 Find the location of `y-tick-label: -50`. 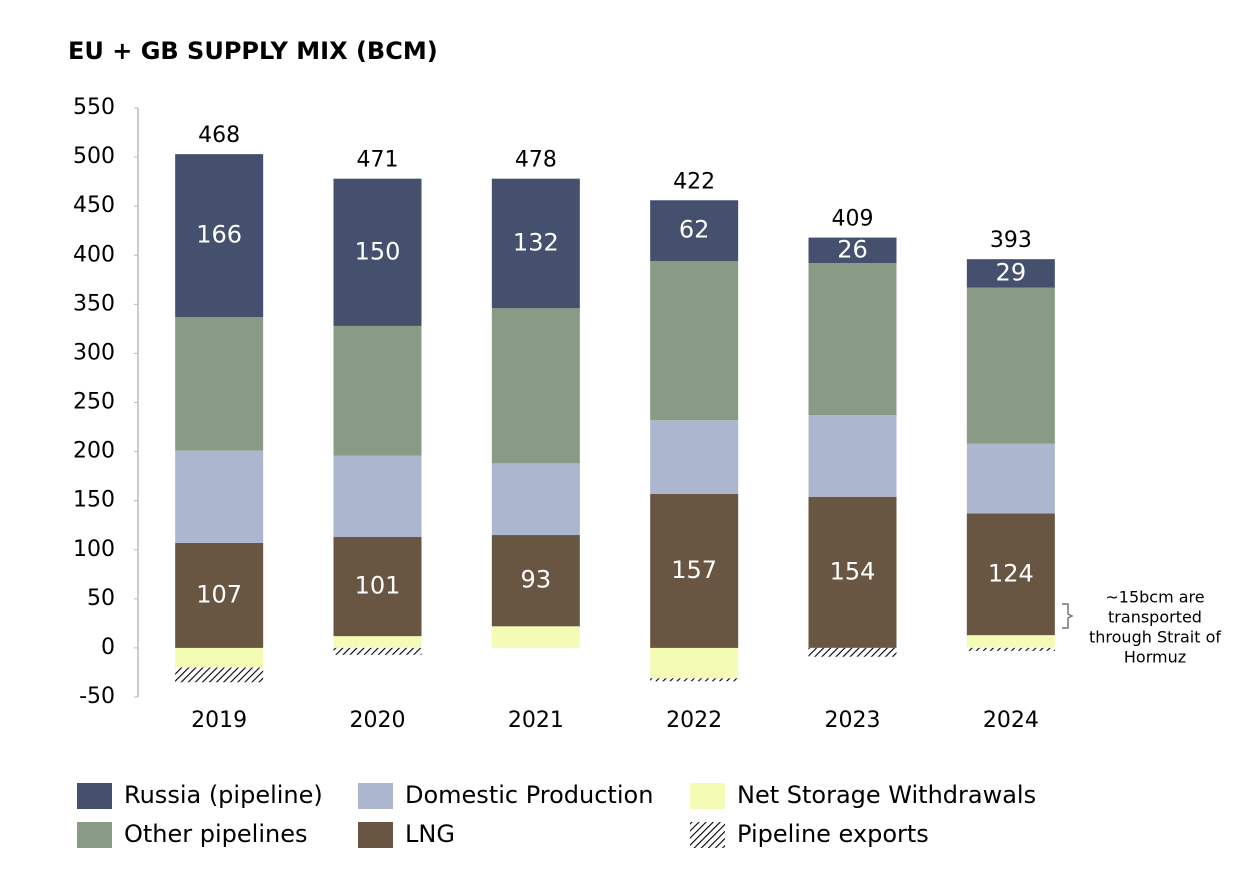

y-tick-label: -50 is located at coordinates (97, 696).